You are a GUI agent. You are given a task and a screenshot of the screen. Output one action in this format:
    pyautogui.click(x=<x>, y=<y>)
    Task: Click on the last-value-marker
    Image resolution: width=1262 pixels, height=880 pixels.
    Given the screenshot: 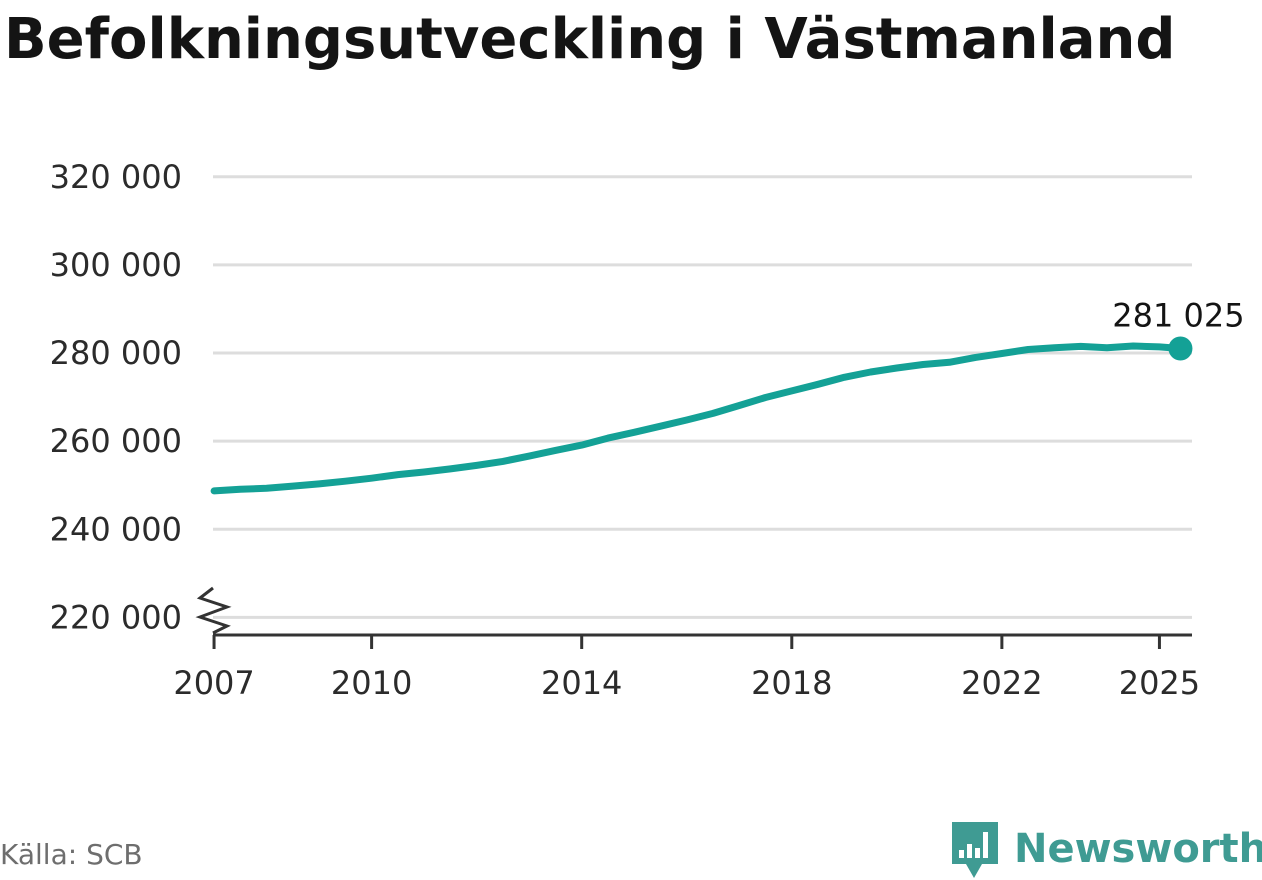 What is the action you would take?
    pyautogui.click(x=1180, y=348)
    